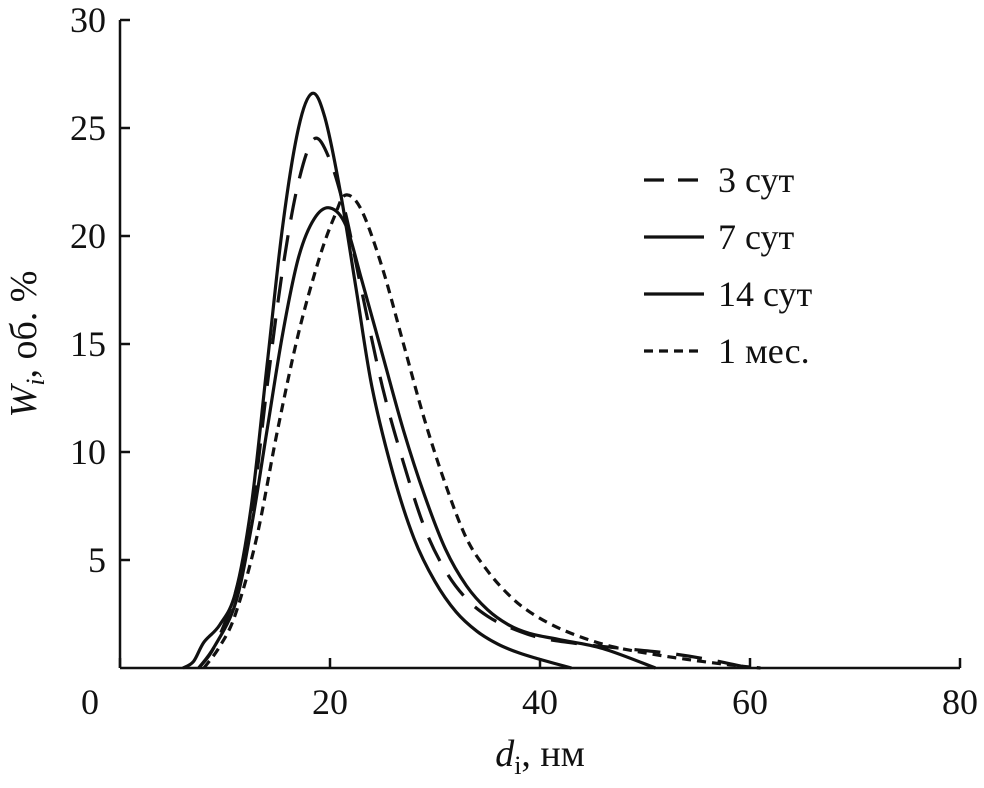  Describe the element at coordinates (90, 702) in the screenshot. I see `x-tick-label: 0` at that location.